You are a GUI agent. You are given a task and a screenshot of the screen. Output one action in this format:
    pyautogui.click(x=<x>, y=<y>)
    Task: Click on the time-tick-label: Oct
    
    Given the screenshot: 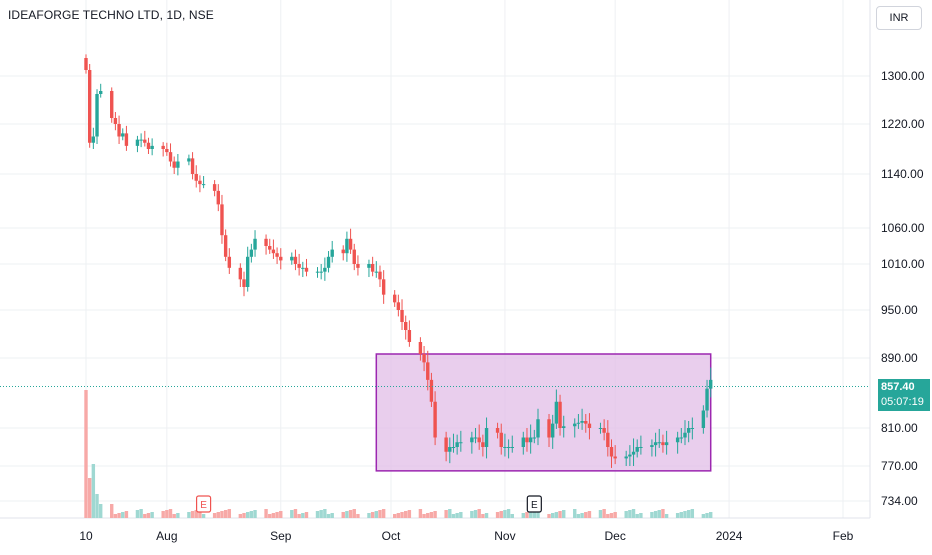 What is the action you would take?
    pyautogui.click(x=391, y=536)
    